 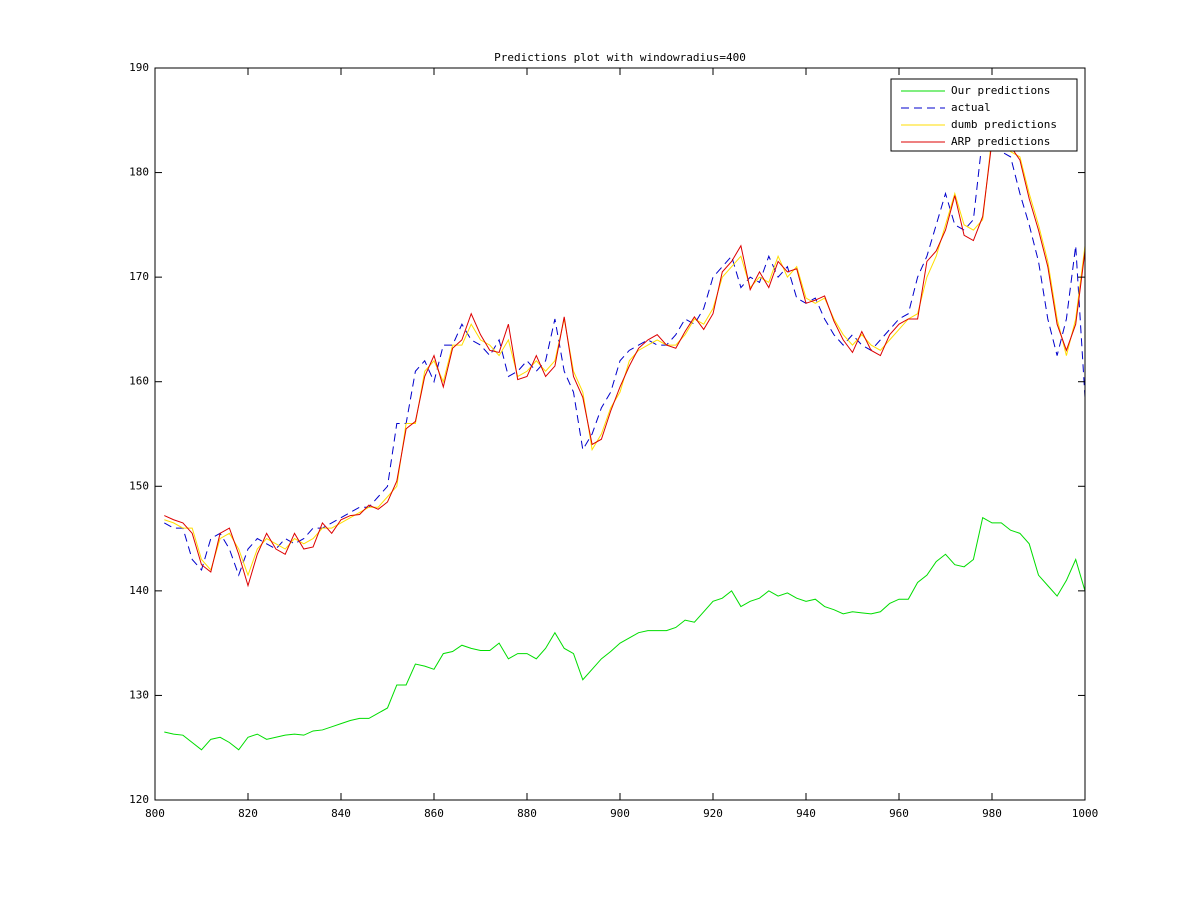 I want to click on x-tick-label: 900, so click(x=620, y=813).